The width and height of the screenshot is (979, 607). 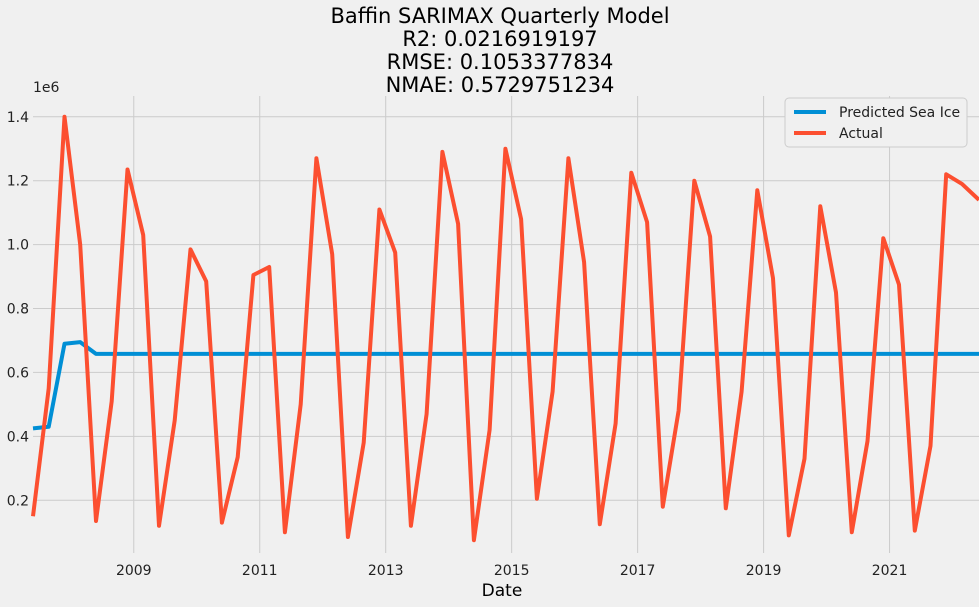 I want to click on x-tick-label: 2021, so click(x=890, y=571).